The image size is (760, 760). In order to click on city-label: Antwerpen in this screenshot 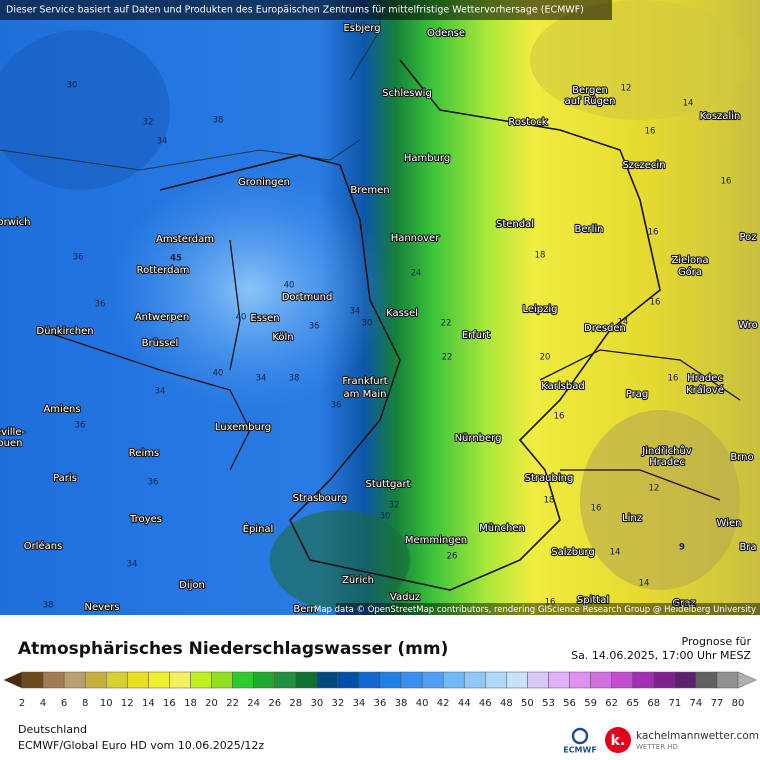, I will do `click(162, 317)`.